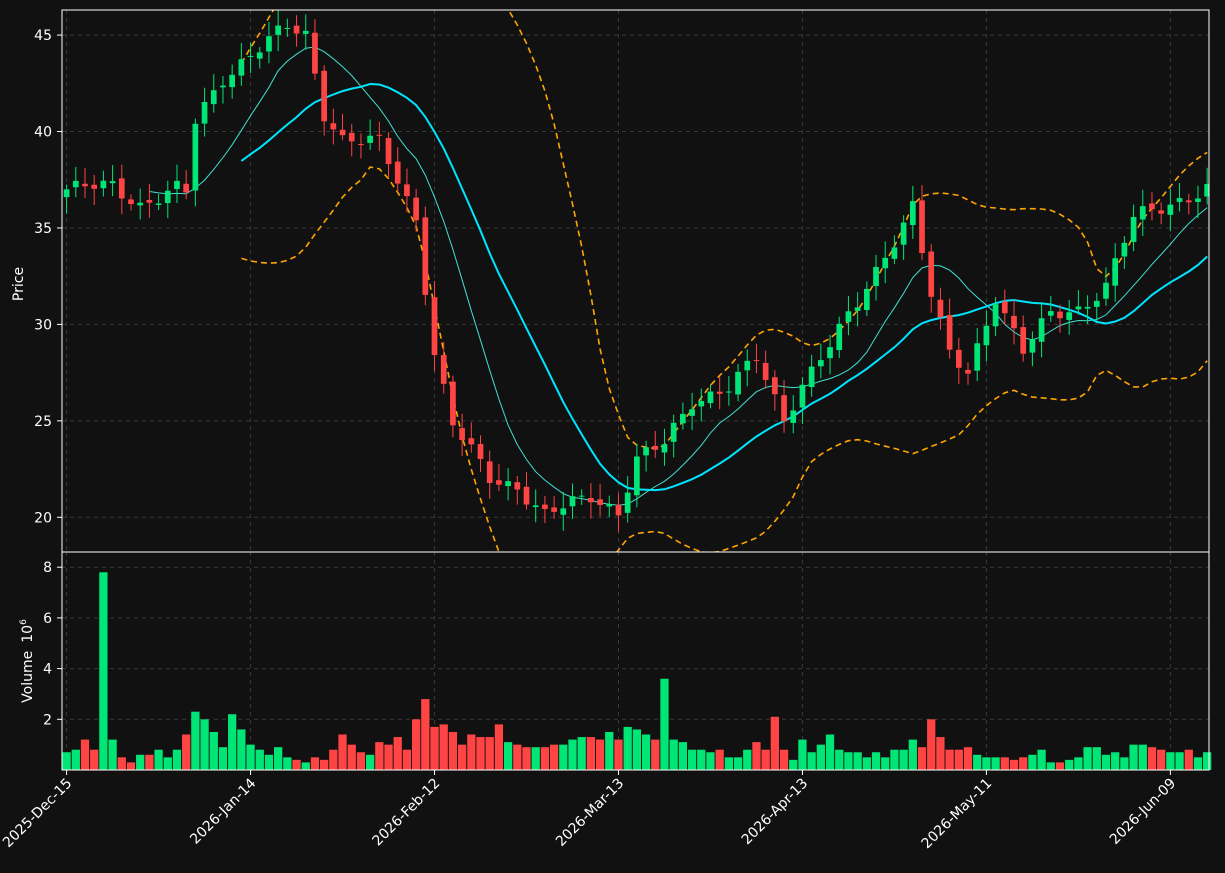 The image size is (1225, 873). What do you see at coordinates (43, 325) in the screenshot?
I see `price-tick-label: 30` at bounding box center [43, 325].